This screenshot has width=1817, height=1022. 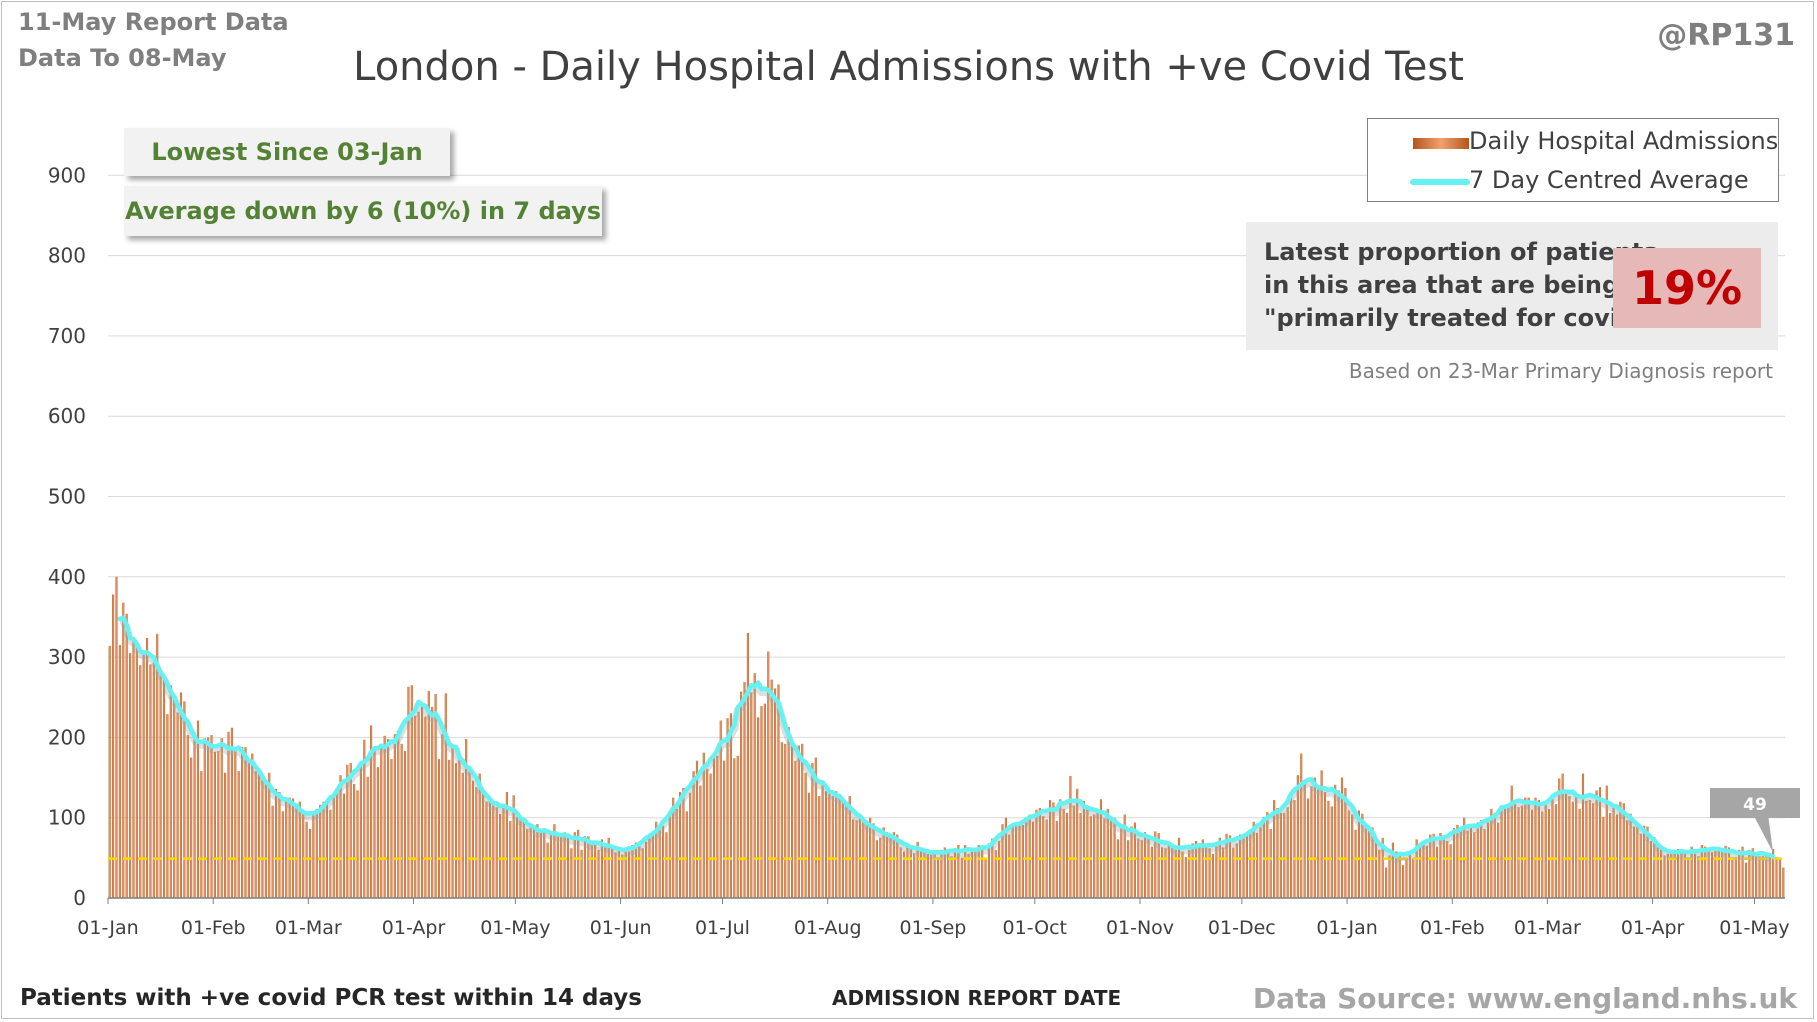 What do you see at coordinates (1242, 928) in the screenshot?
I see `x-tick-label: 01-Dec` at bounding box center [1242, 928].